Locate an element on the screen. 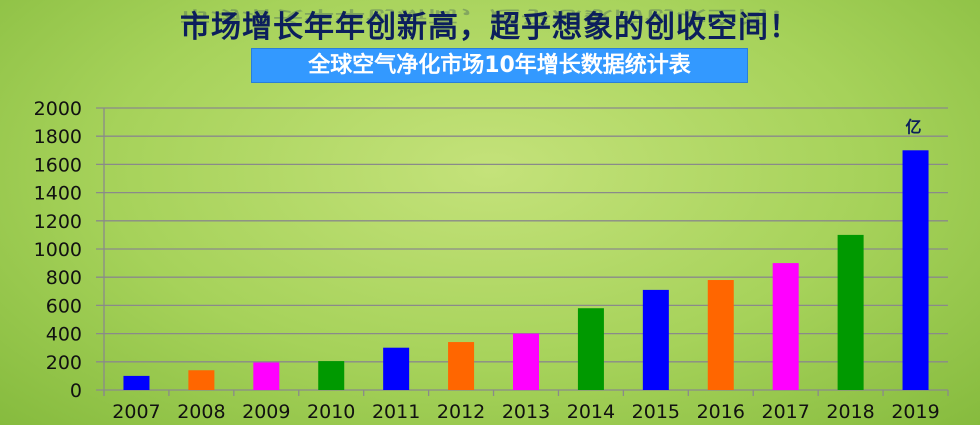 This screenshot has width=980, height=425. headline: 市场增长年年创新高，超乎想象的创收空间！ is located at coordinates (490, 27).